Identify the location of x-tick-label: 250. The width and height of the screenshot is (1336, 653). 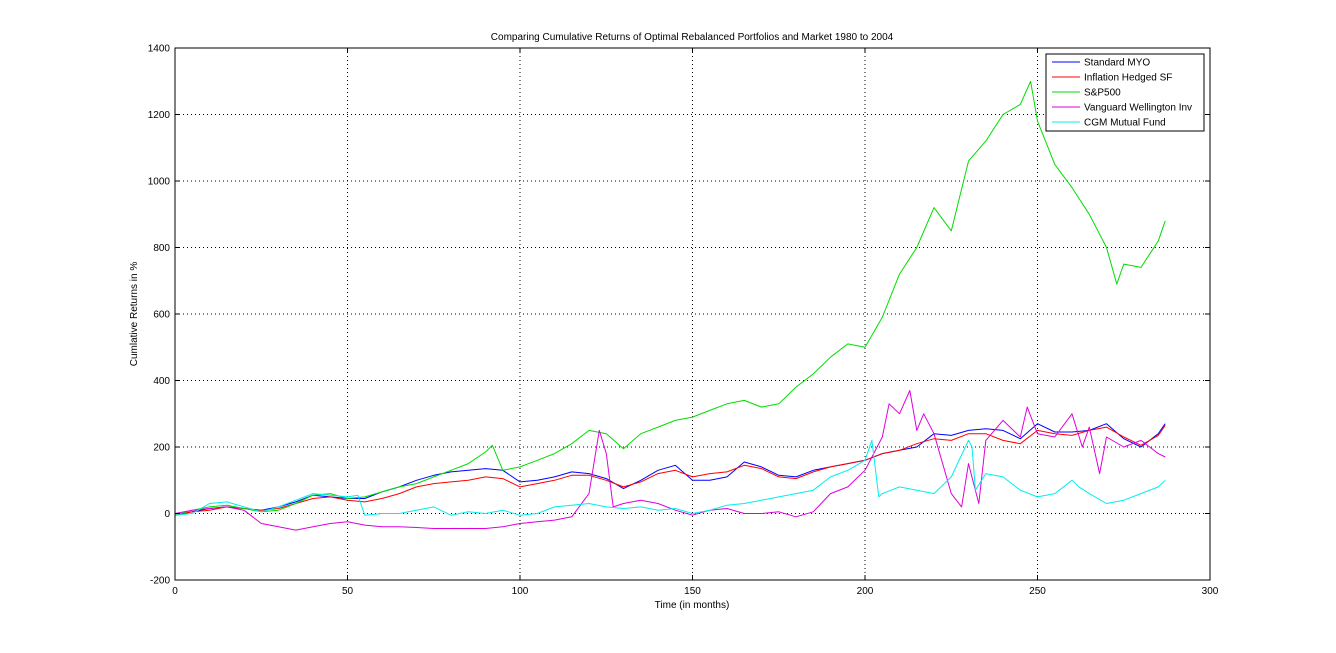
(1037, 591).